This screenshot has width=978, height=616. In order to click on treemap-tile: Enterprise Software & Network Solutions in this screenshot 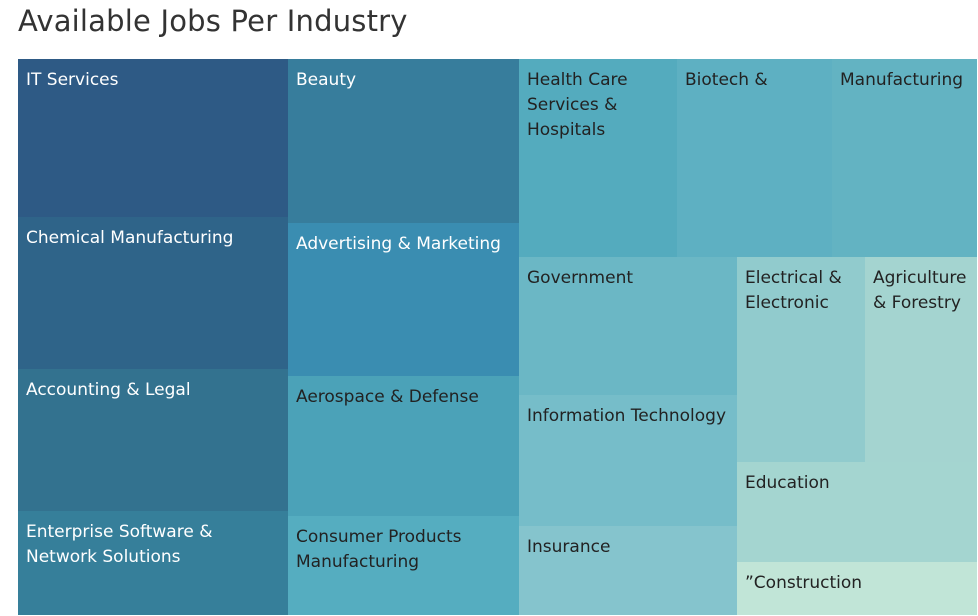, I will do `click(153, 563)`.